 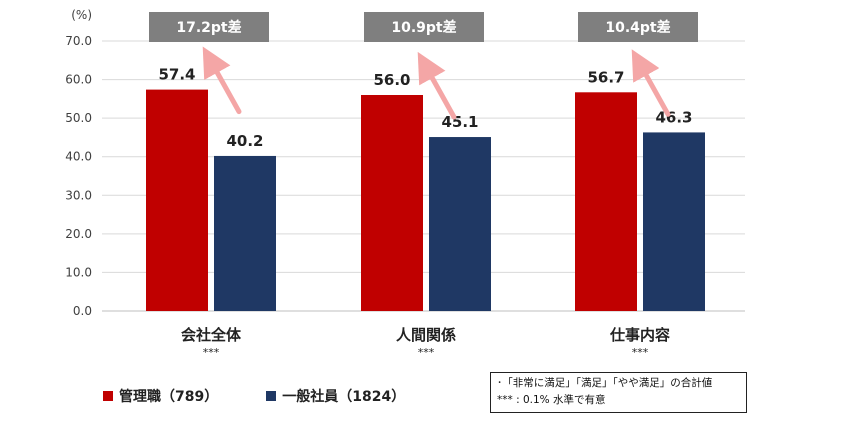 I want to click on y-tick-label: 30.0, so click(x=78, y=195).